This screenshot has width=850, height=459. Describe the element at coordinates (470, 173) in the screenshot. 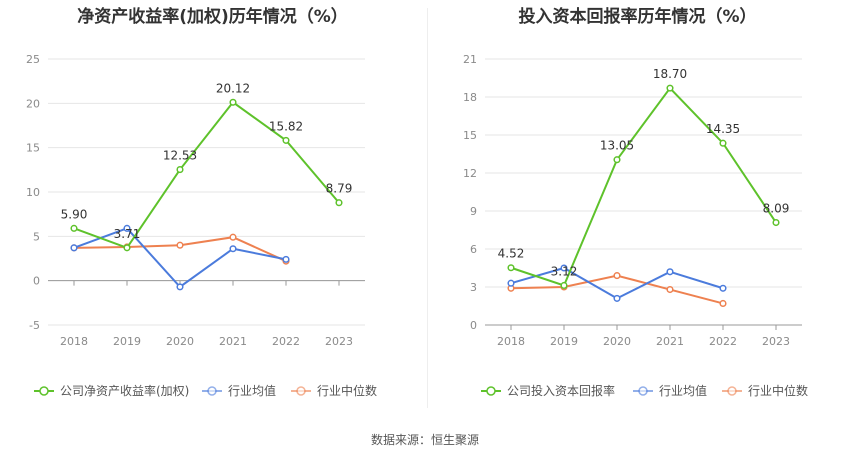

I see `y-tick-label: 12` at that location.